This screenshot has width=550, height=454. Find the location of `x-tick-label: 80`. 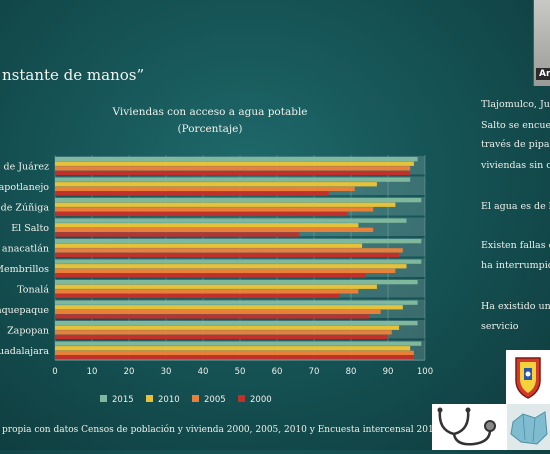

x-tick-label: 80 is located at coordinates (351, 372).